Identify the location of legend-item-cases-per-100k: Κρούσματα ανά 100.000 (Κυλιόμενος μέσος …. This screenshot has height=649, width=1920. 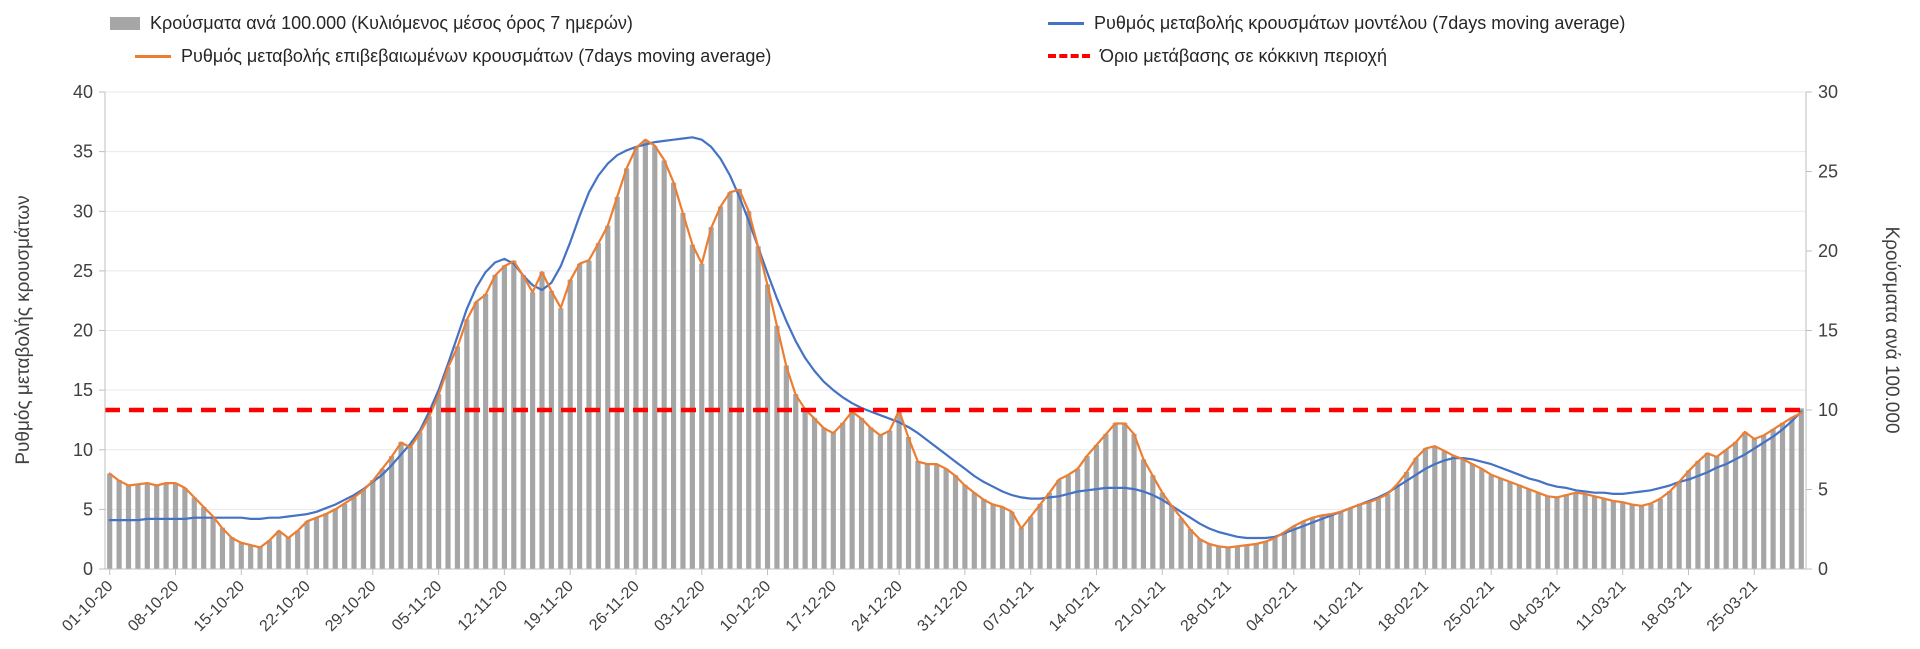
(371, 23).